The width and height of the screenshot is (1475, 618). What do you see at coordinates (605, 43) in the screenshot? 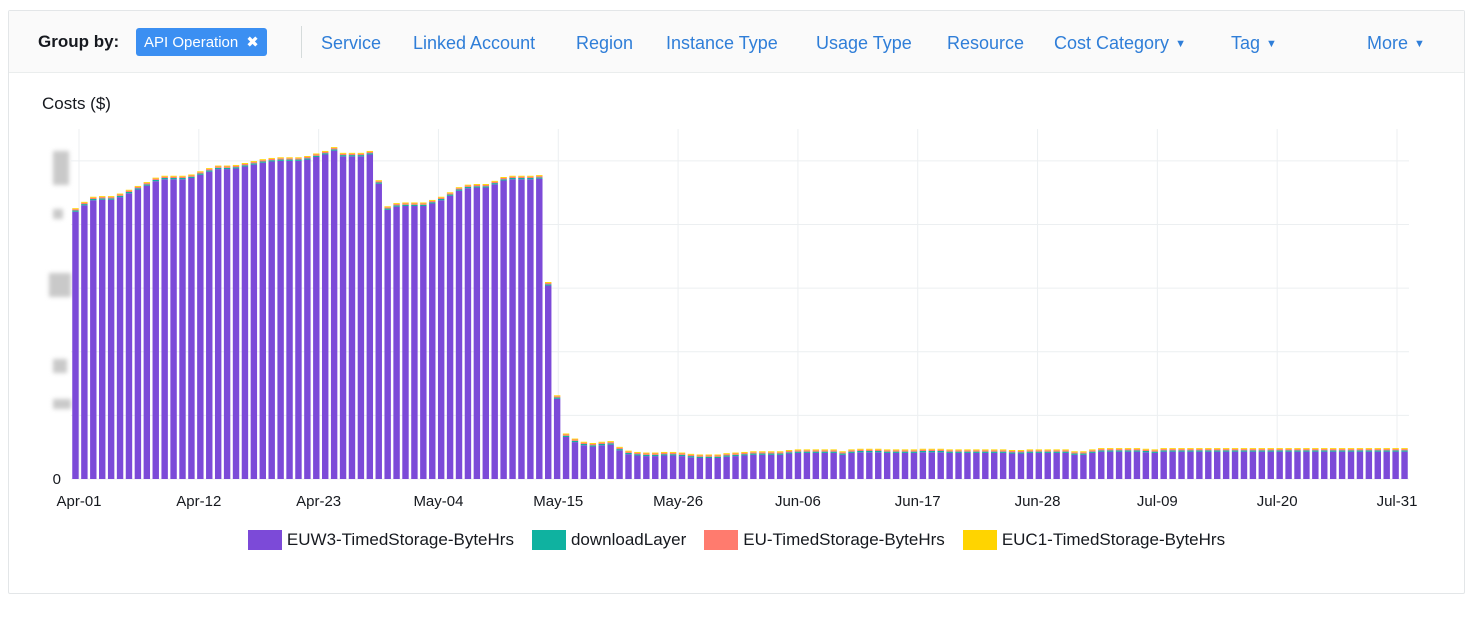
I see `group-by-region: Region` at bounding box center [605, 43].